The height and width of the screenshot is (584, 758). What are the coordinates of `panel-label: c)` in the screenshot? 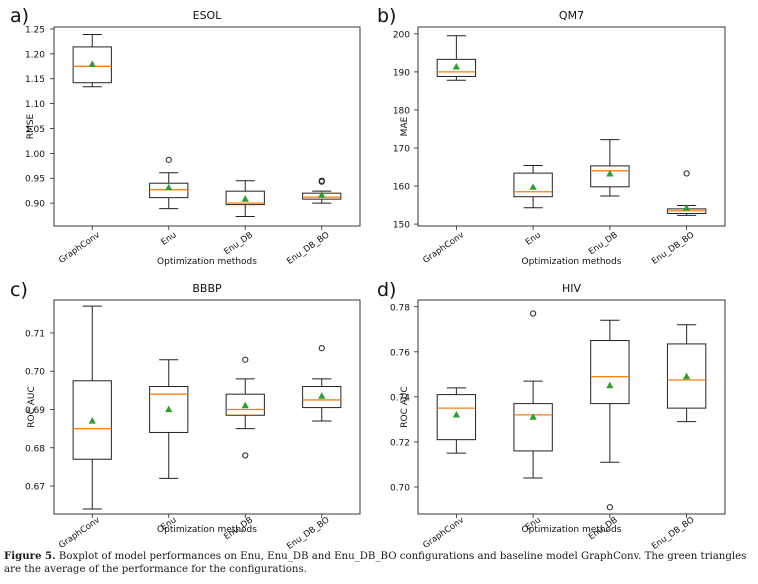 It's located at (19, 290).